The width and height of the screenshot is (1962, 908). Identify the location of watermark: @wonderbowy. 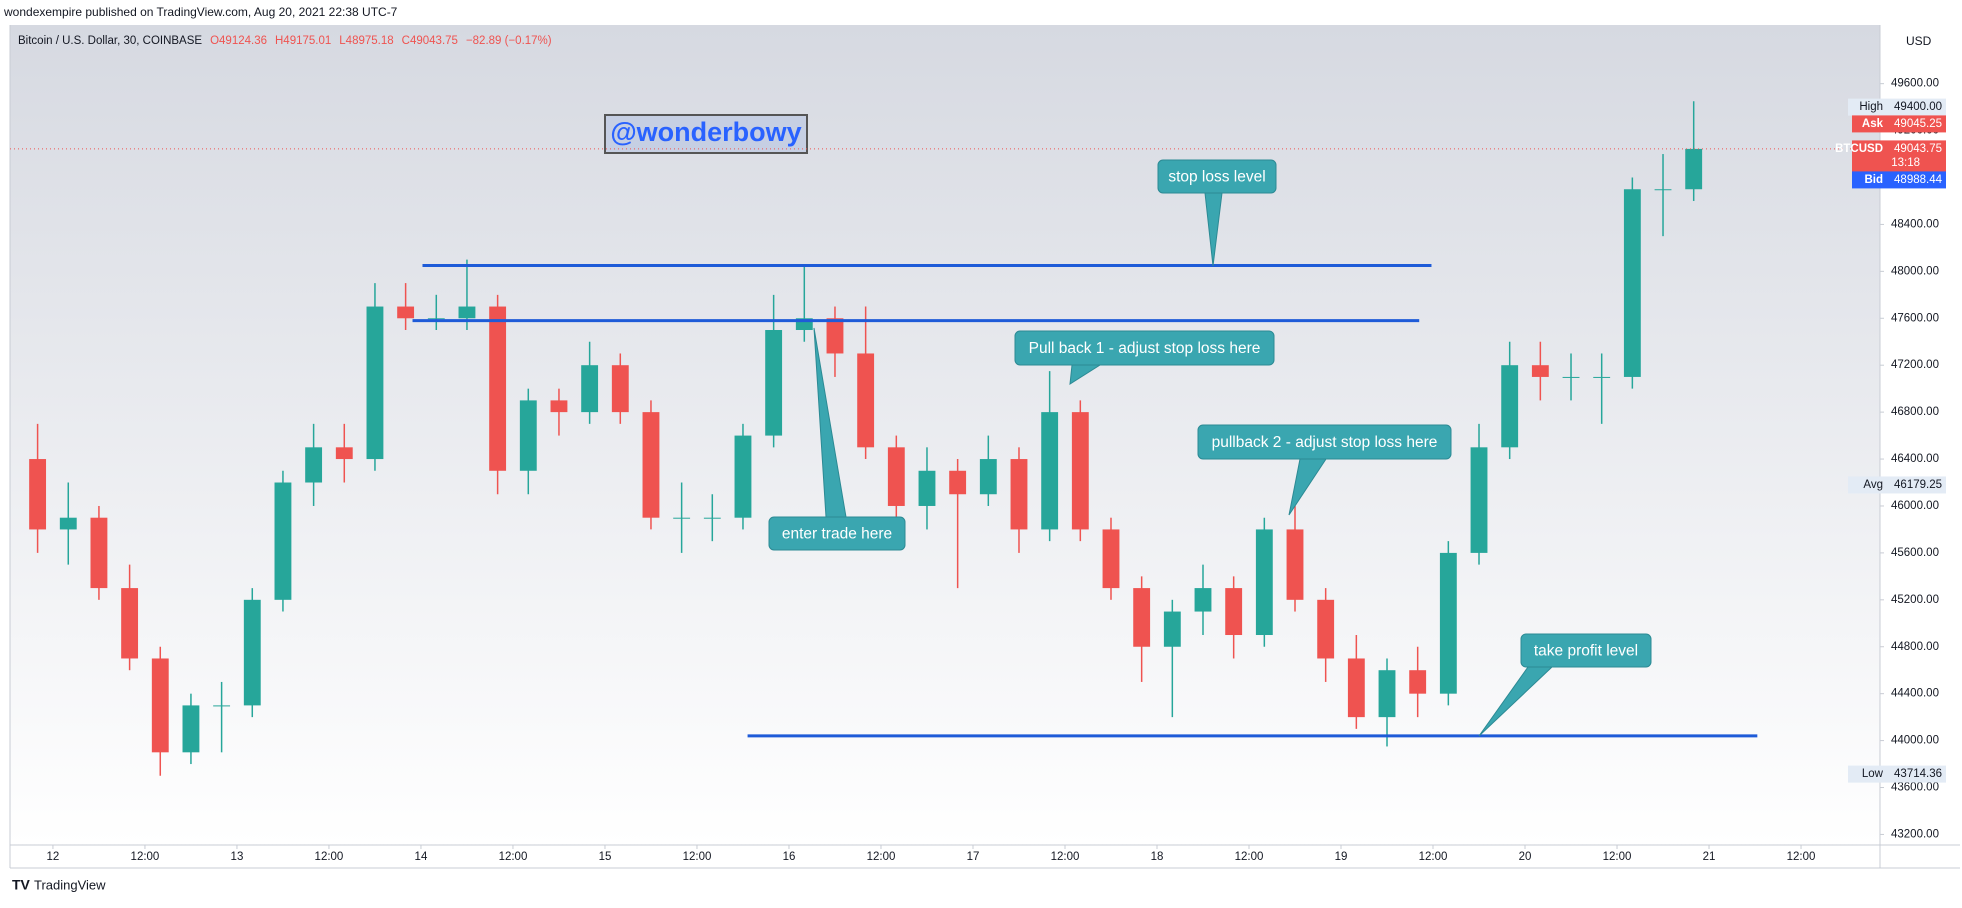
(705, 132).